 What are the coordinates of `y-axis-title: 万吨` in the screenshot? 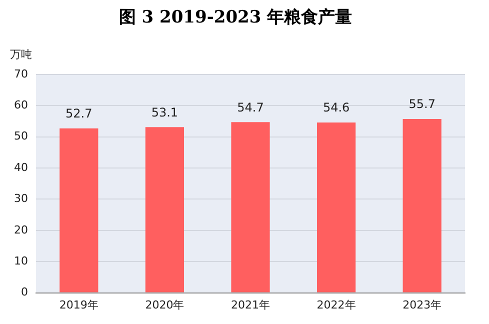 It's located at (21, 54).